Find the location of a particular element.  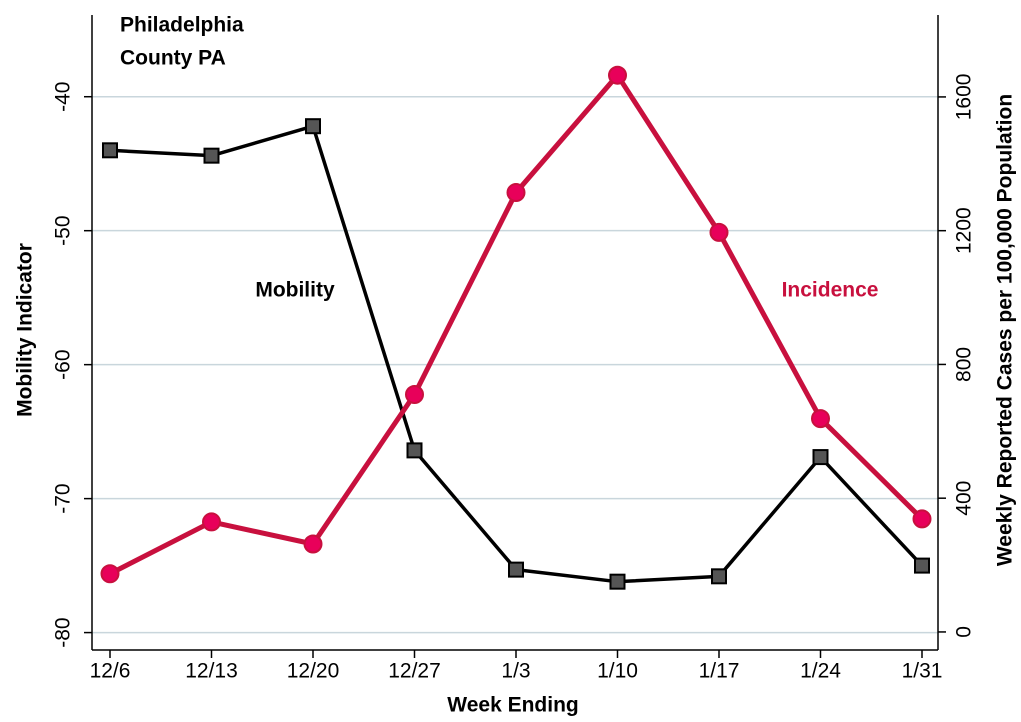

chart-title: Philadelphia is located at coordinates (182, 25).